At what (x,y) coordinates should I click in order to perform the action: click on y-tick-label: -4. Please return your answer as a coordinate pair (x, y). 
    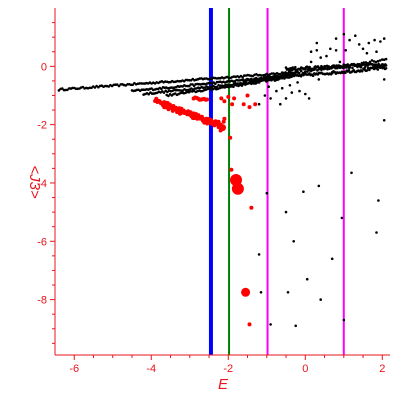
    Looking at the image, I should click on (42, 184).